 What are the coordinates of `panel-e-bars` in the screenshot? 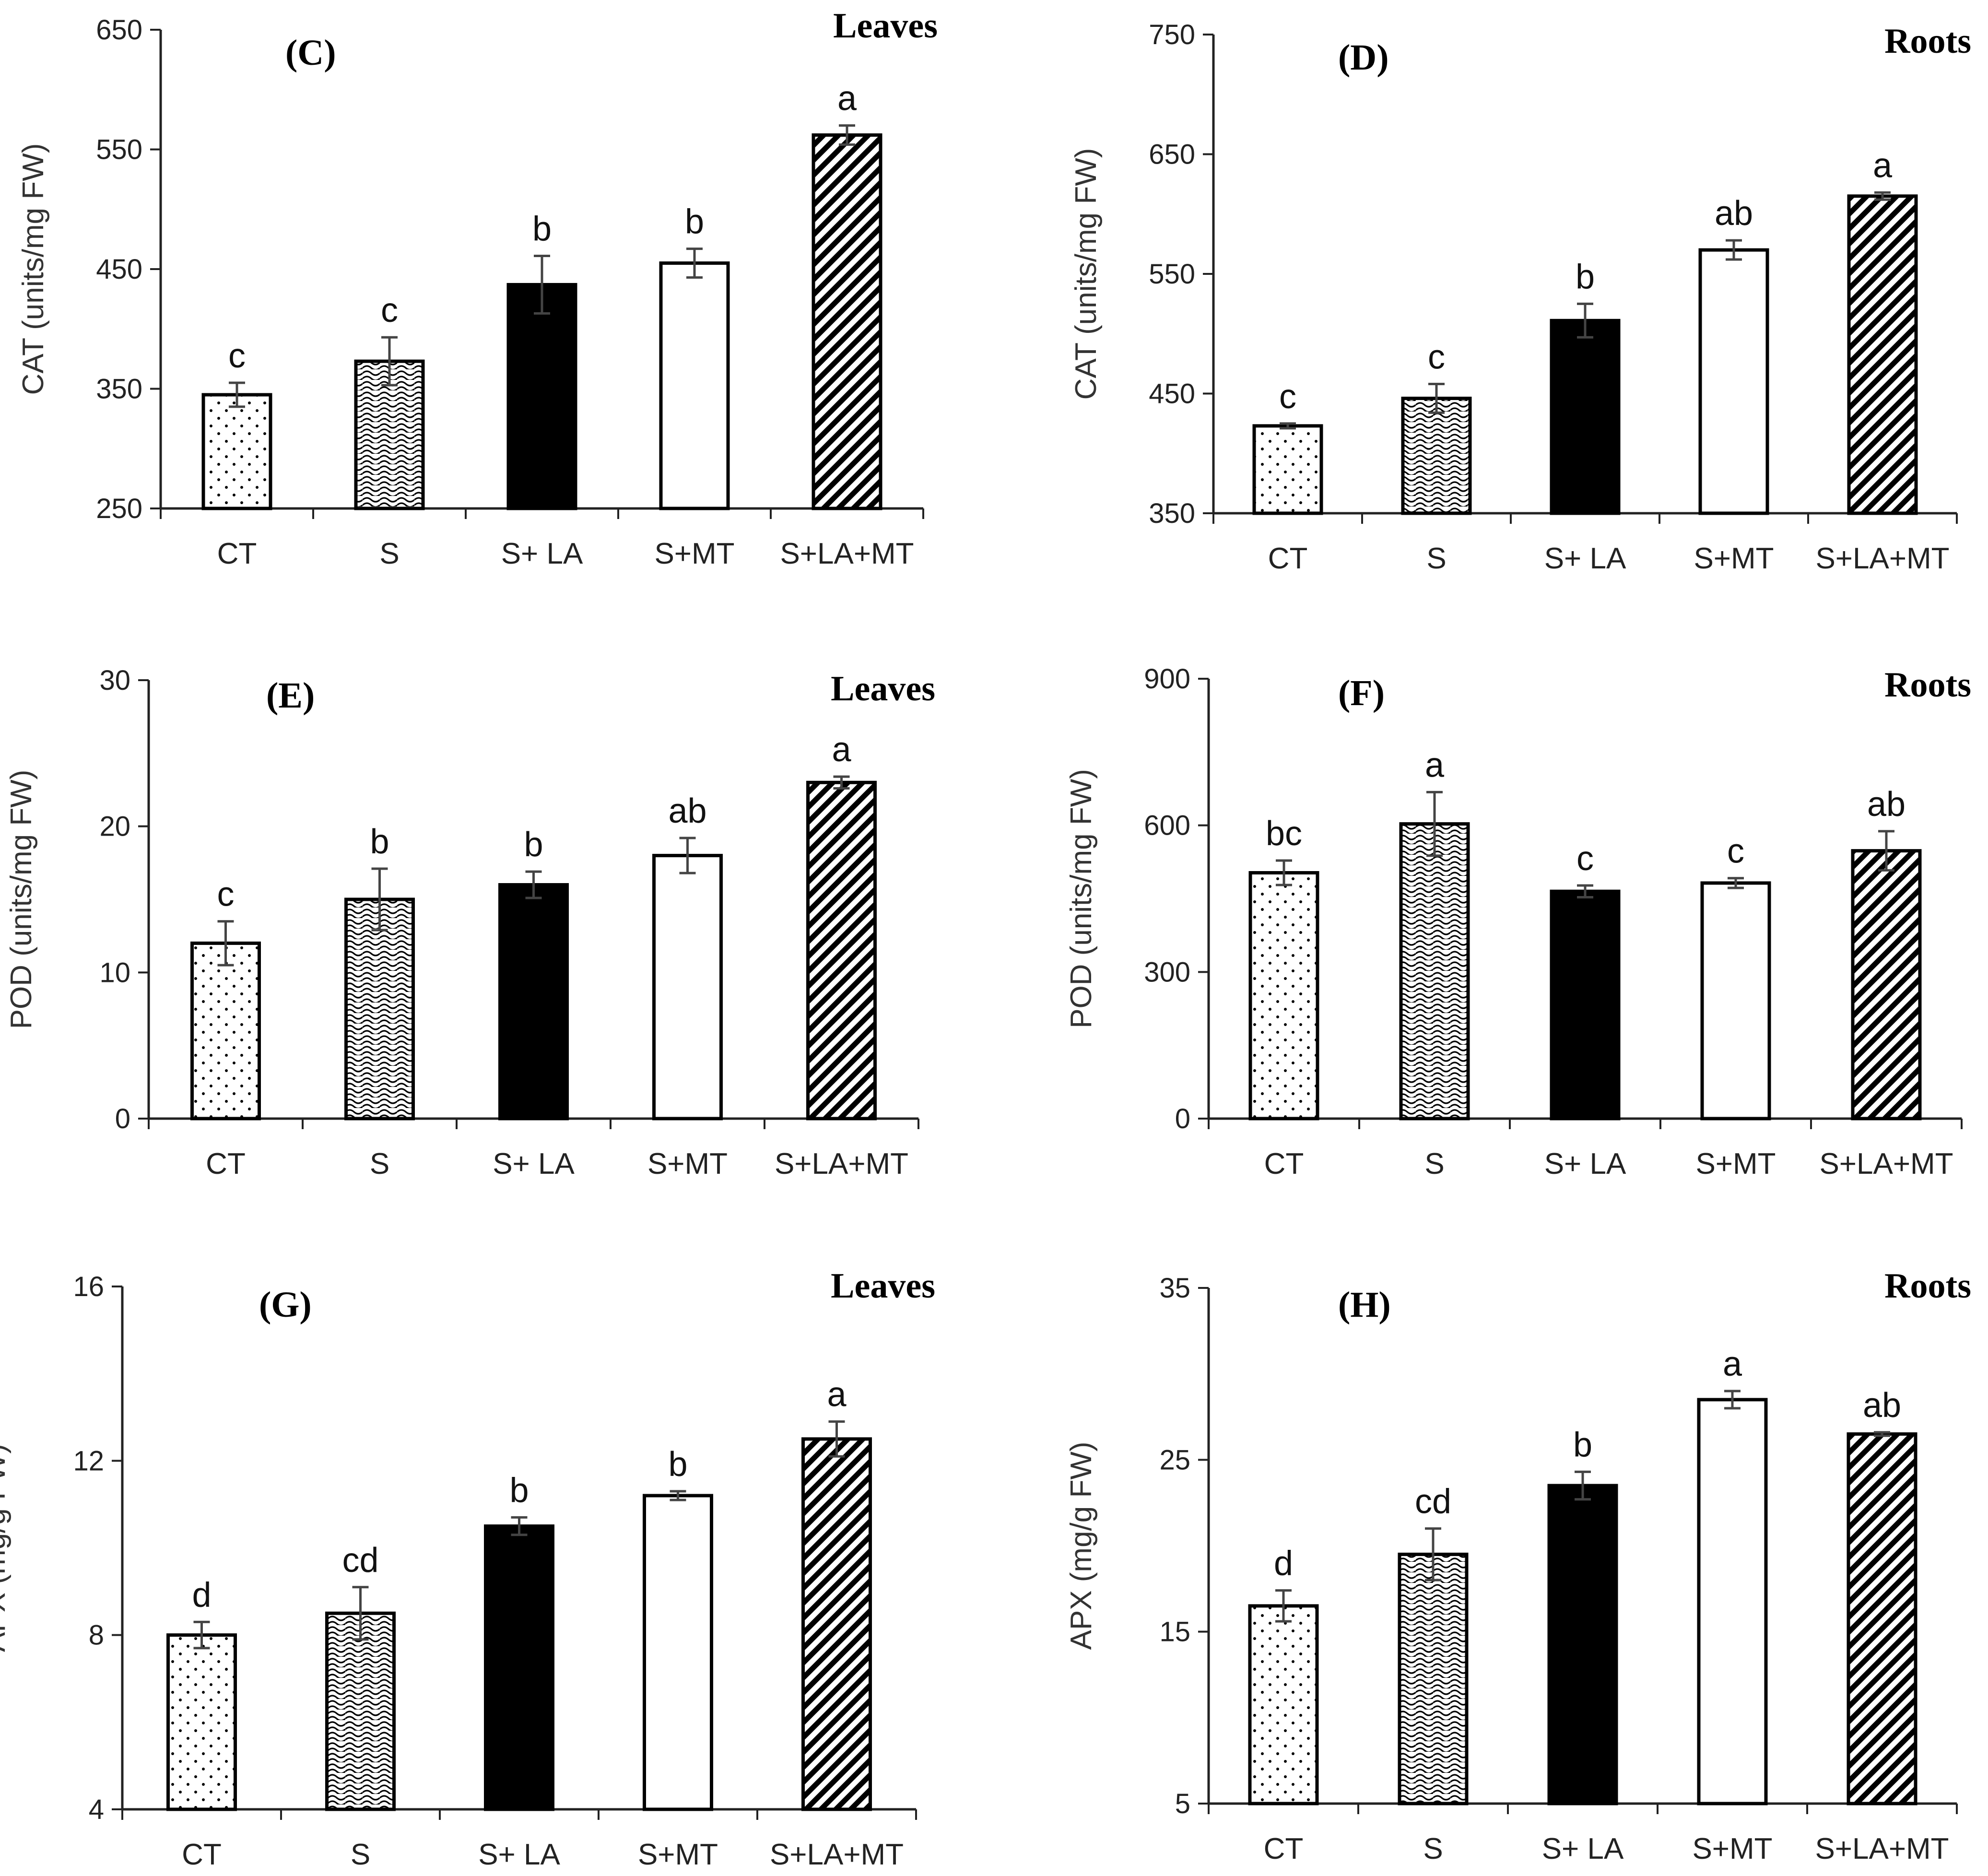 It's located at (533, 948).